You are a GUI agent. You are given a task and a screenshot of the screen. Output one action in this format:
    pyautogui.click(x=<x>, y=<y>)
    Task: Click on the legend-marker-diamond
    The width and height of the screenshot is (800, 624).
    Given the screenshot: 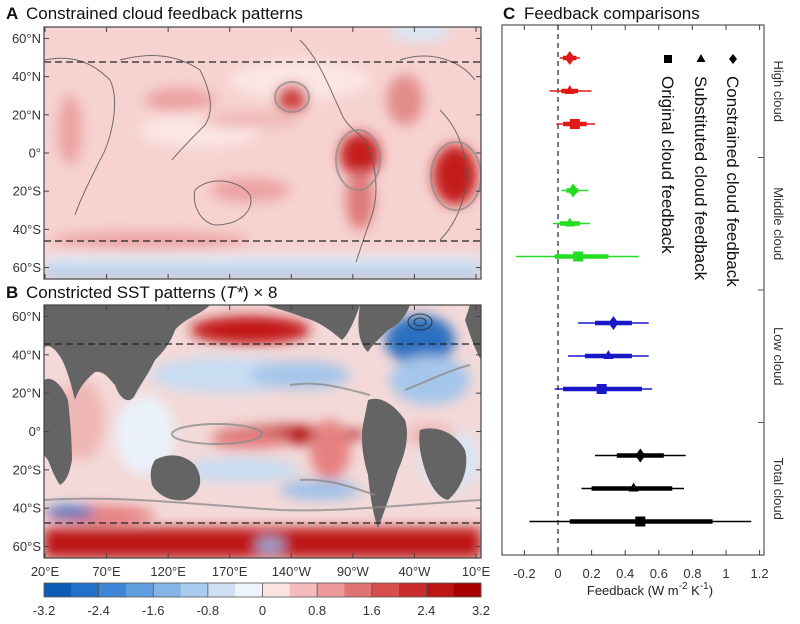 What is the action you would take?
    pyautogui.click(x=733, y=59)
    